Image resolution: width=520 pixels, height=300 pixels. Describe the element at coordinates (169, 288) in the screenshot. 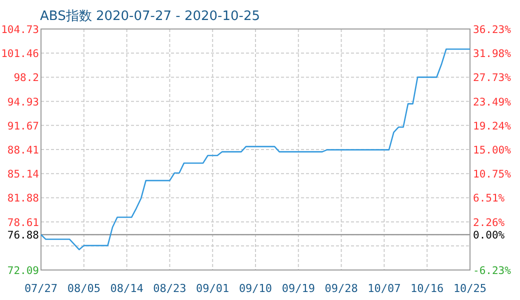

I see `x-tick-label: 08/23` at that location.